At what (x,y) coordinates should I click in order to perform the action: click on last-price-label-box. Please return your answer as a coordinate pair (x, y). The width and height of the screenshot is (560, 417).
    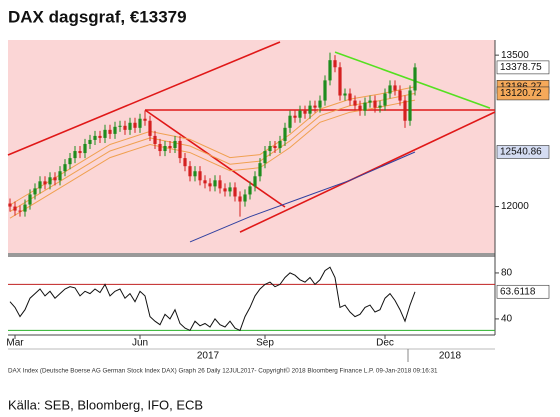
    Looking at the image, I should click on (523, 67).